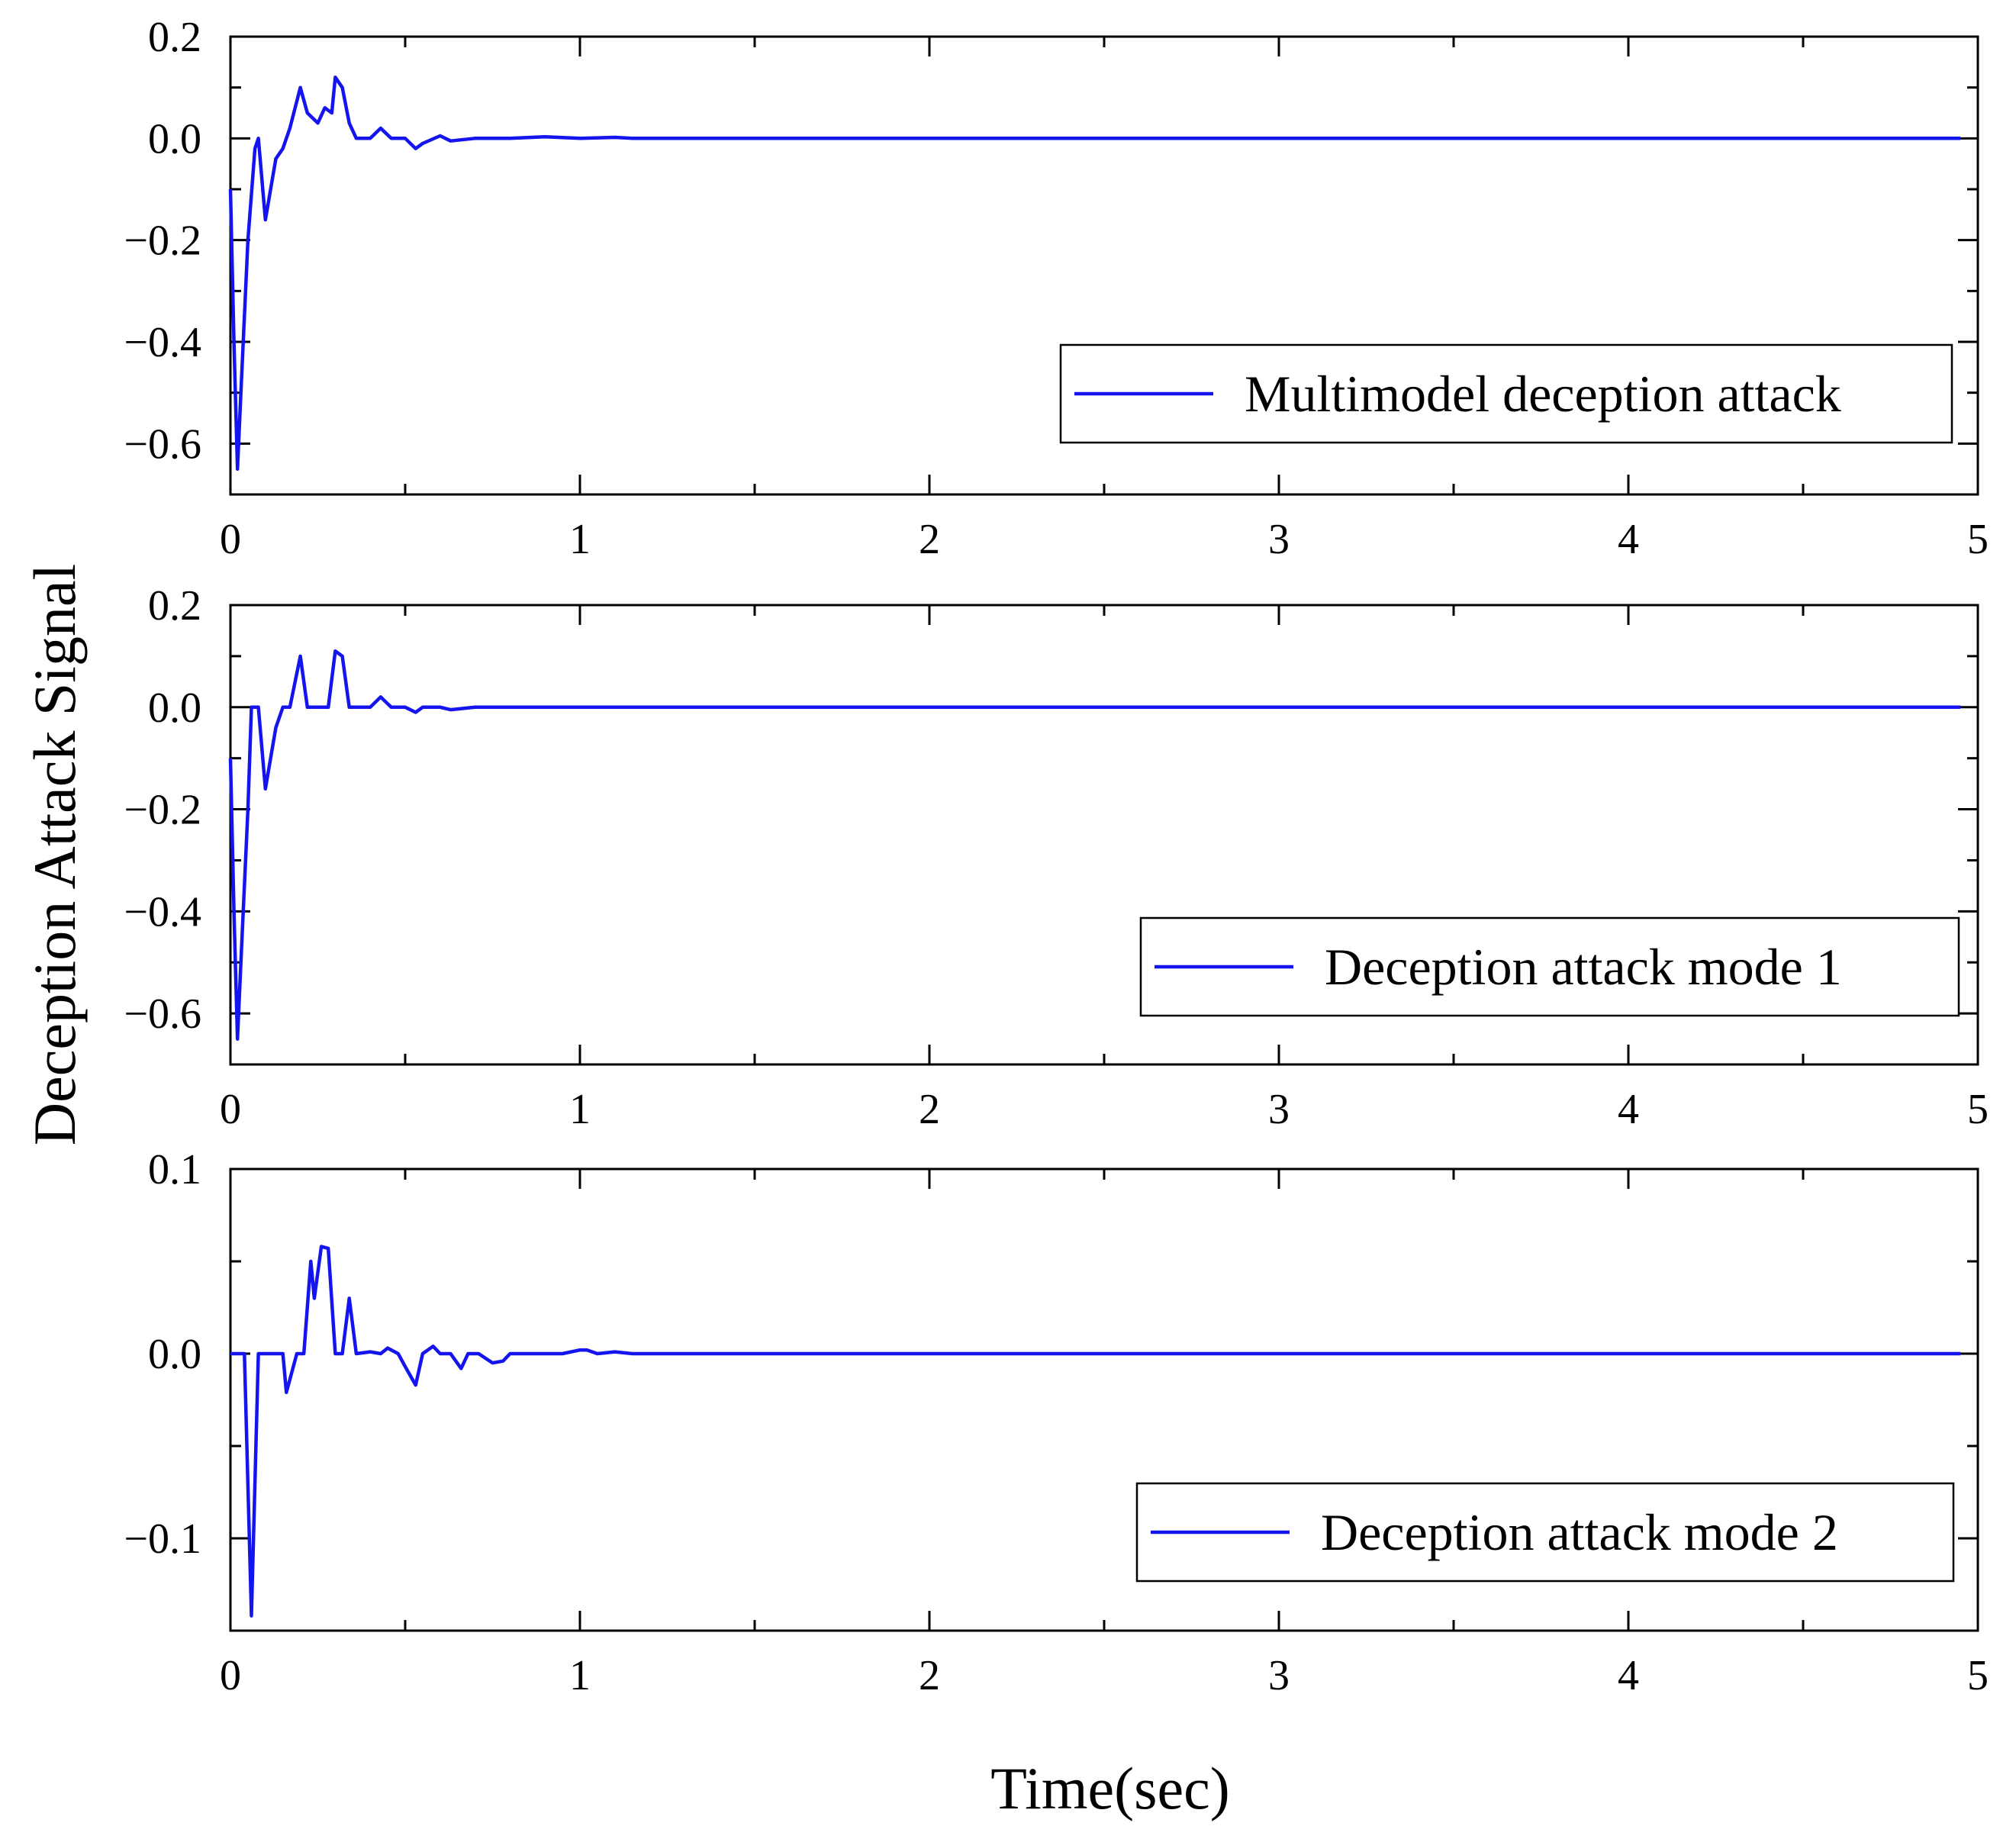  I want to click on legend-label: Deception attack mode 2, so click(1579, 1532).